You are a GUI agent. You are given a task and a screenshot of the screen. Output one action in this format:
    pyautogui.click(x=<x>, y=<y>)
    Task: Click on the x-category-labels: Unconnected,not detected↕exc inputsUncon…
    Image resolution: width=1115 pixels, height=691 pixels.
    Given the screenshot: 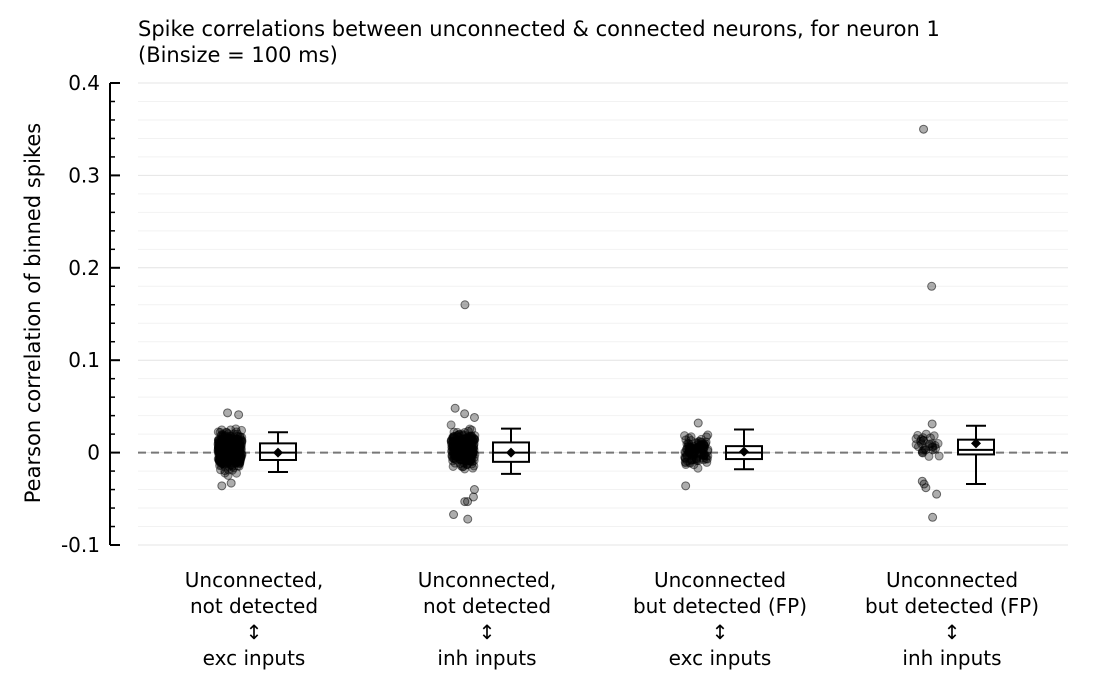 What is the action you would take?
    pyautogui.click(x=612, y=619)
    